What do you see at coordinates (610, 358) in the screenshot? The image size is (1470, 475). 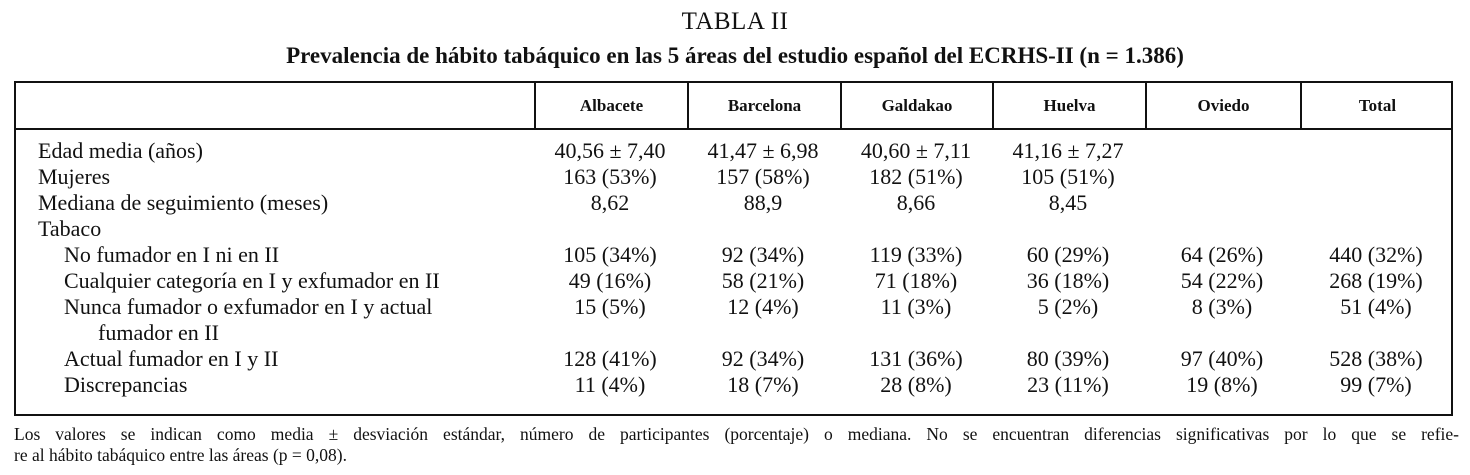 I see `table-cell: 128 (41%)` at bounding box center [610, 358].